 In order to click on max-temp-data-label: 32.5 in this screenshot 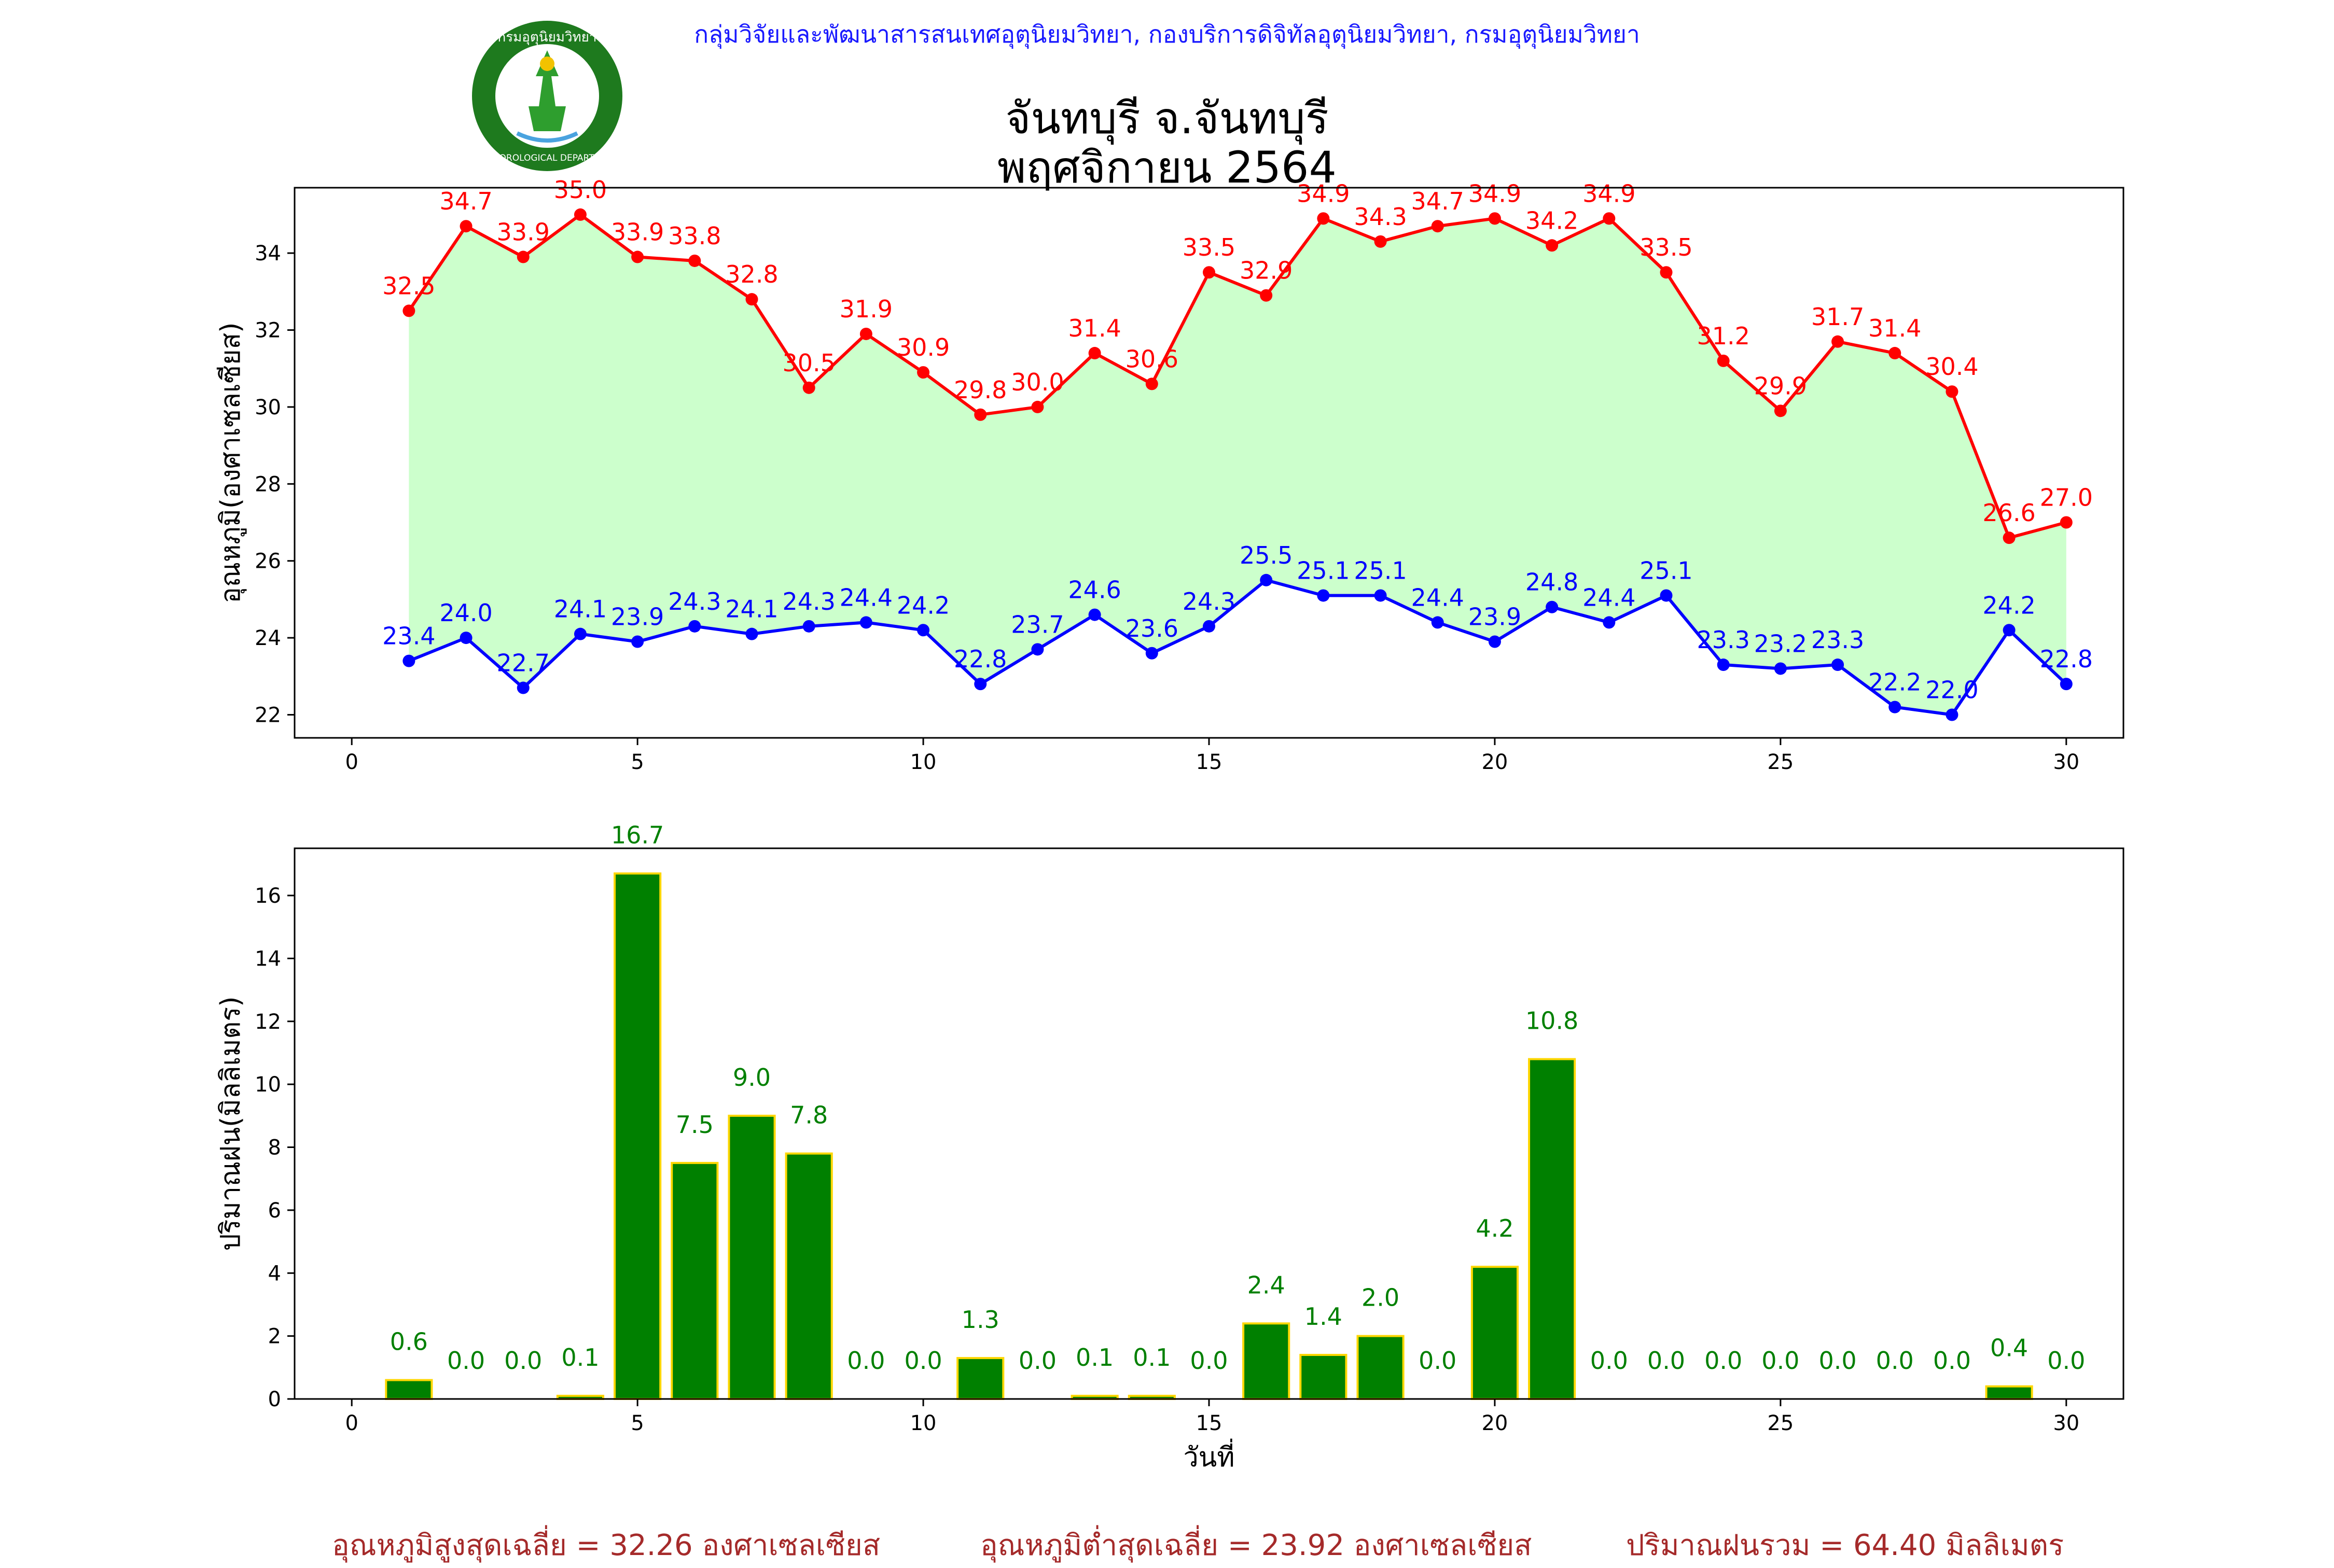, I will do `click(408, 286)`.